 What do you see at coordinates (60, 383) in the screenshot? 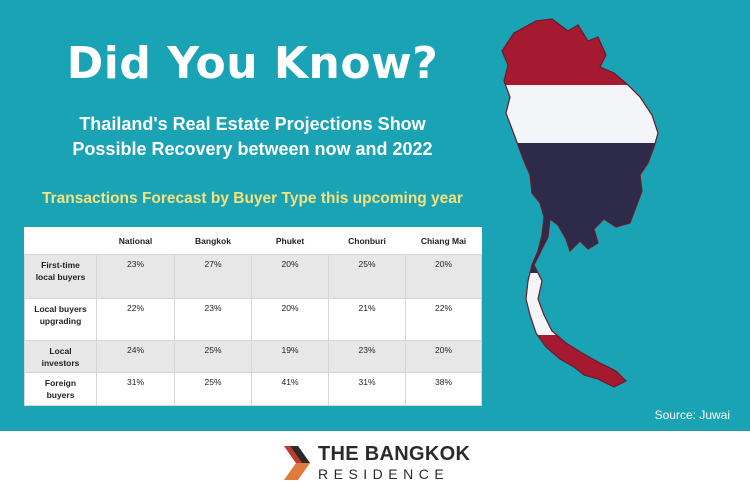
I see `row-label-line: Foreign` at bounding box center [60, 383].